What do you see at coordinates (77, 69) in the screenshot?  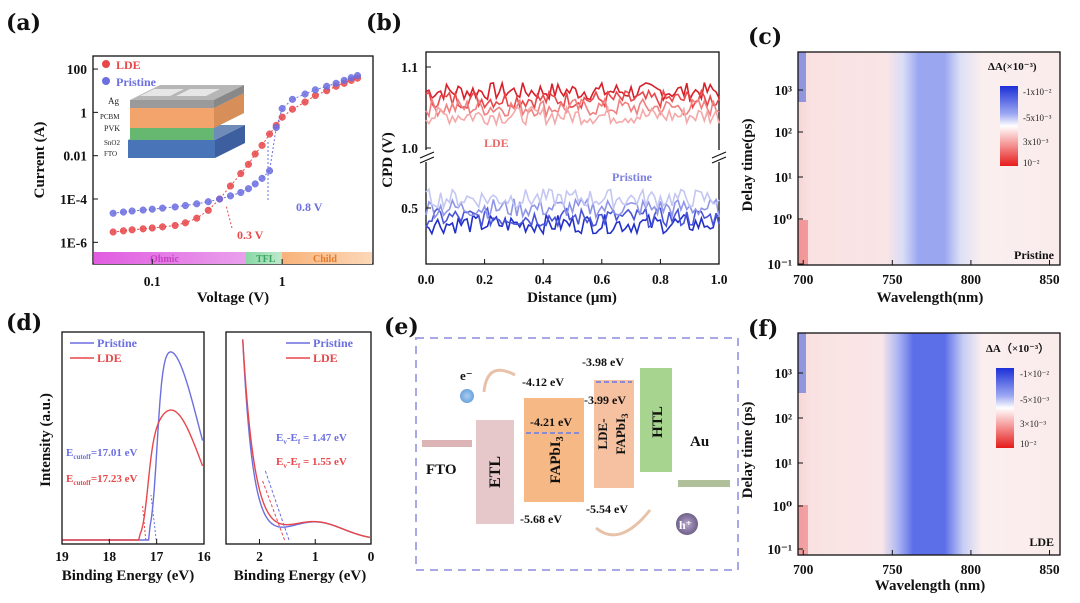 I see `ytick-label: 100` at bounding box center [77, 69].